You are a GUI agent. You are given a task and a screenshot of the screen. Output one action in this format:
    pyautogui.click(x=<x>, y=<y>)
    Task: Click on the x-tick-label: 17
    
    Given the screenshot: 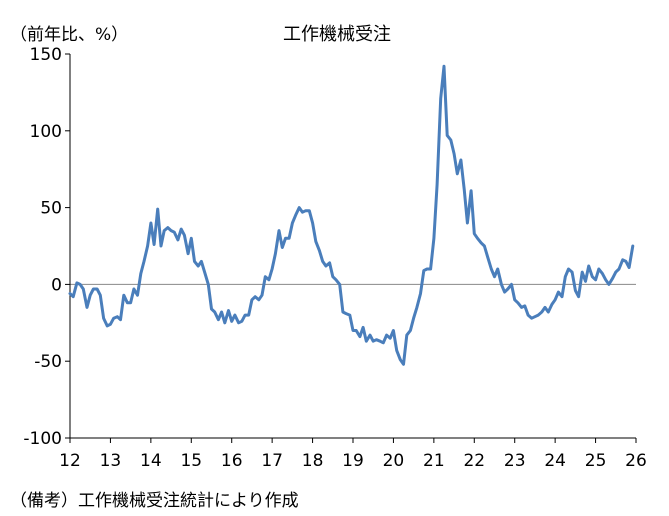 What is the action you would take?
    pyautogui.click(x=272, y=461)
    